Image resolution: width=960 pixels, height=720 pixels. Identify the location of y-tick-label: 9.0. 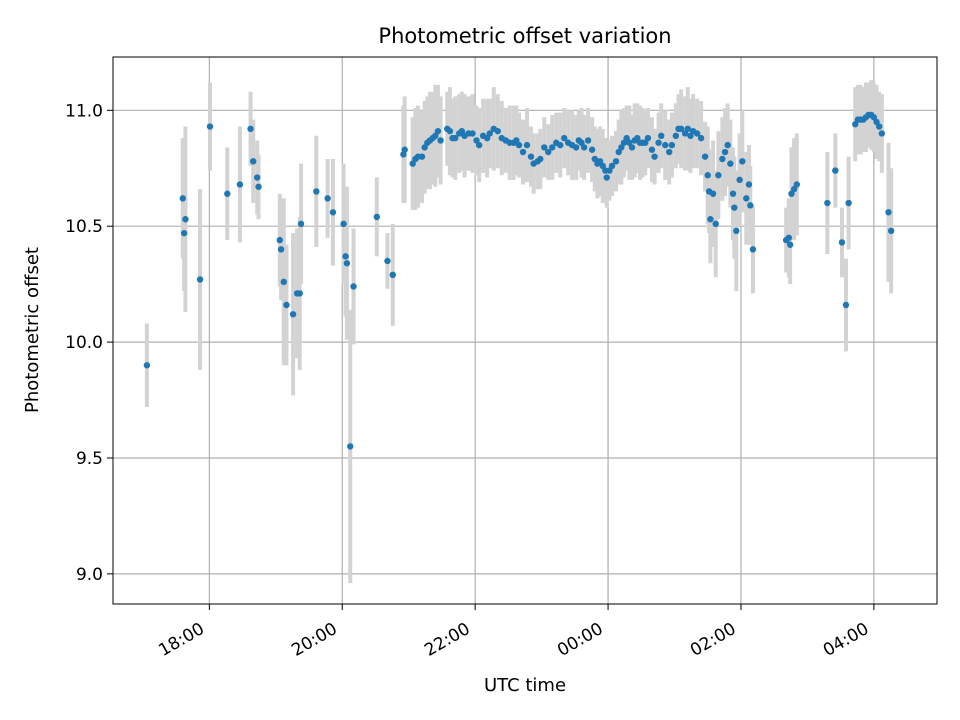
(89, 575).